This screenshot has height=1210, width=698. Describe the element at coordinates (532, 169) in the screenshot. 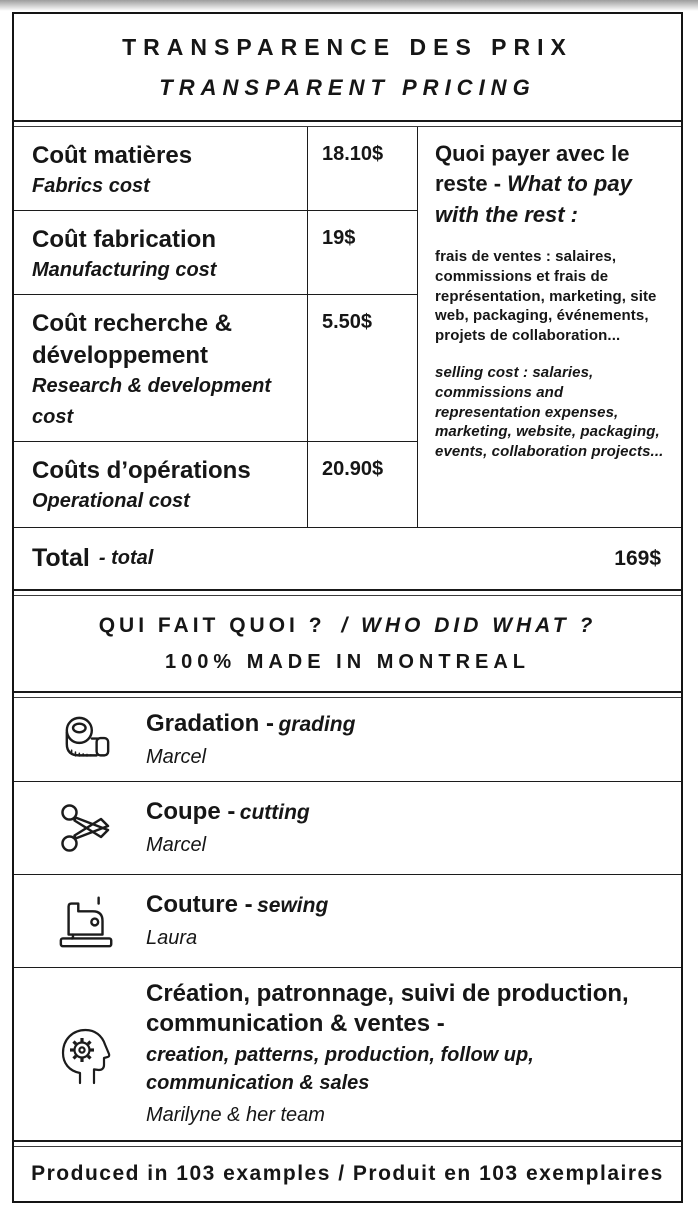

I see `rest-note-heading-fr: Quoi payer avec le reste -` at that location.